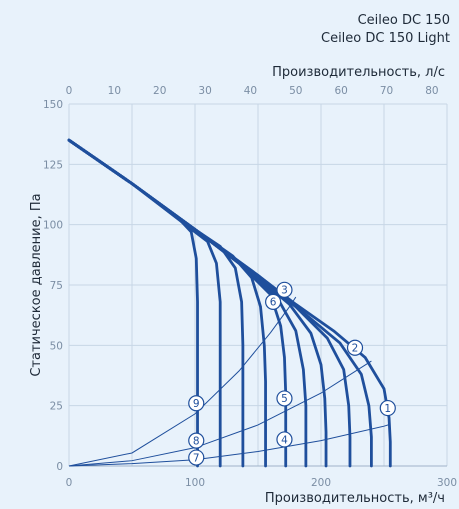  What do you see at coordinates (69, 91) in the screenshot?
I see `x2-tick-label: 0` at bounding box center [69, 91].